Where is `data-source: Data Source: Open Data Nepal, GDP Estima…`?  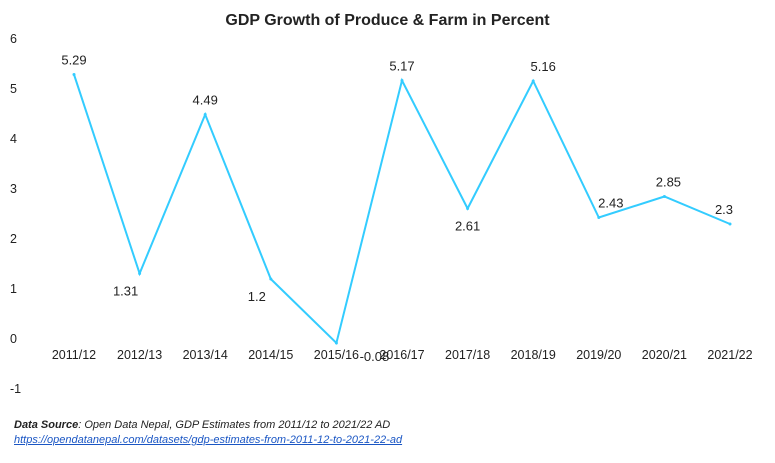
data-source: Data Source: Open Data Nepal, GDP Estima… is located at coordinates (208, 433).